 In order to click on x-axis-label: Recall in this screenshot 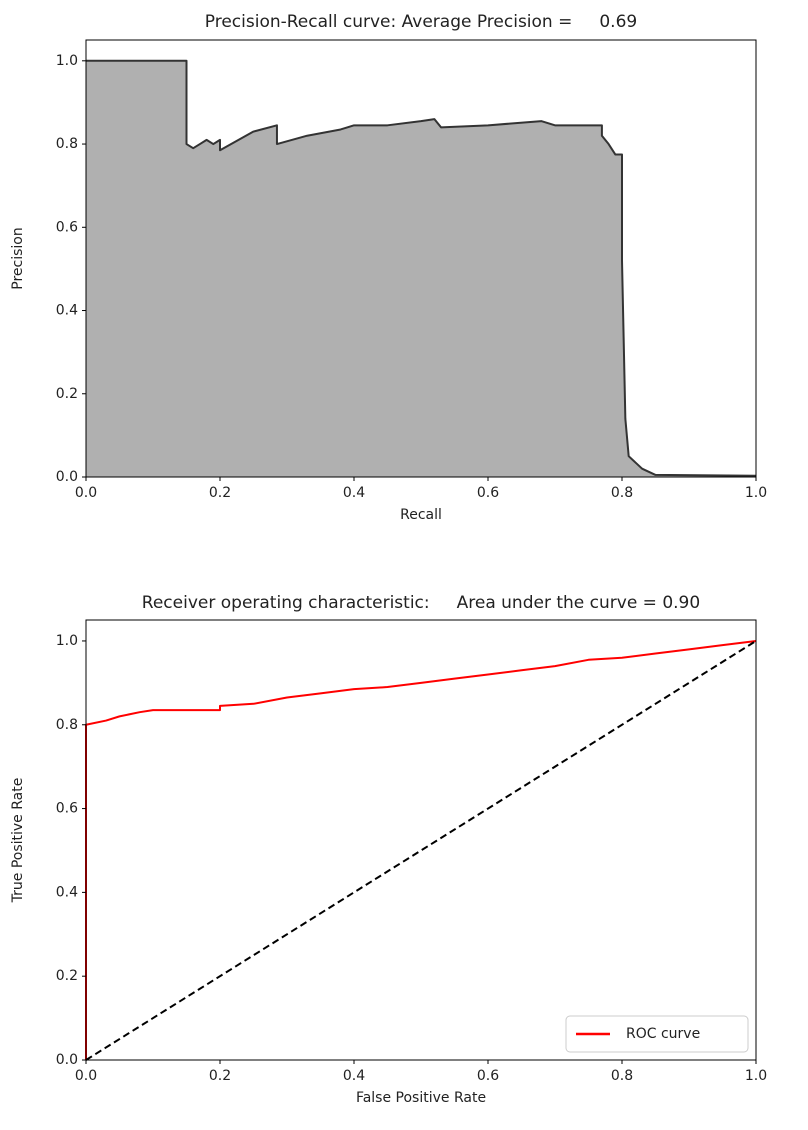, I will do `click(421, 515)`.